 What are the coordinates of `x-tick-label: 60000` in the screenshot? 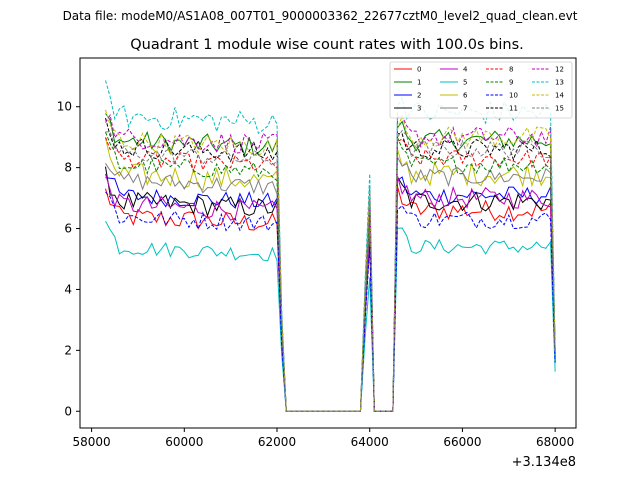 It's located at (184, 442).